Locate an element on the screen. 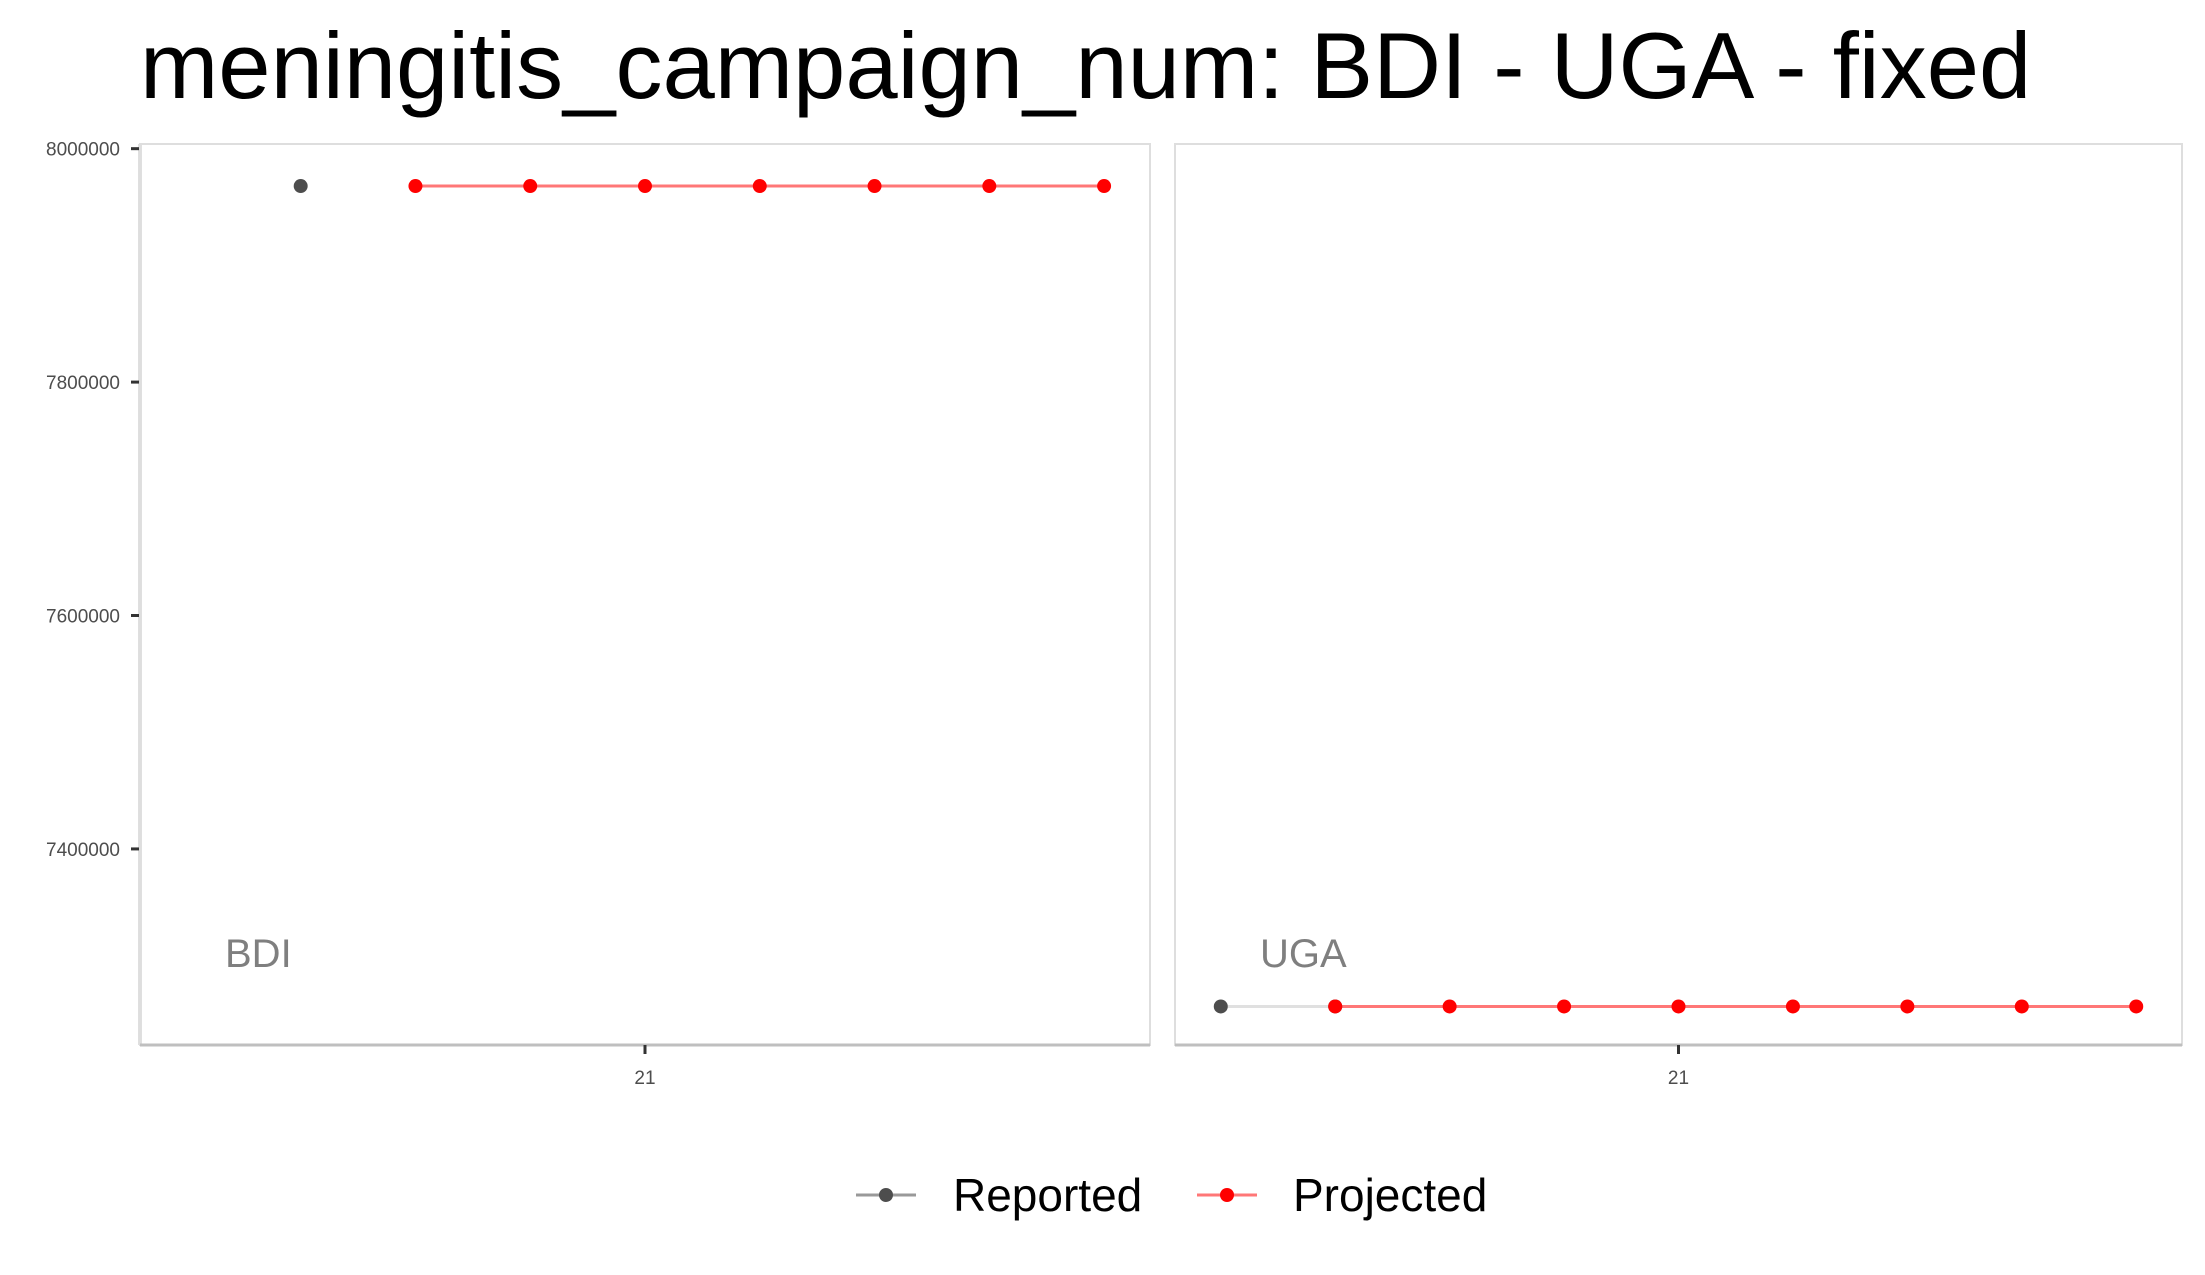 The image size is (2205, 1275). legend-label: Reported is located at coordinates (1047, 1195).